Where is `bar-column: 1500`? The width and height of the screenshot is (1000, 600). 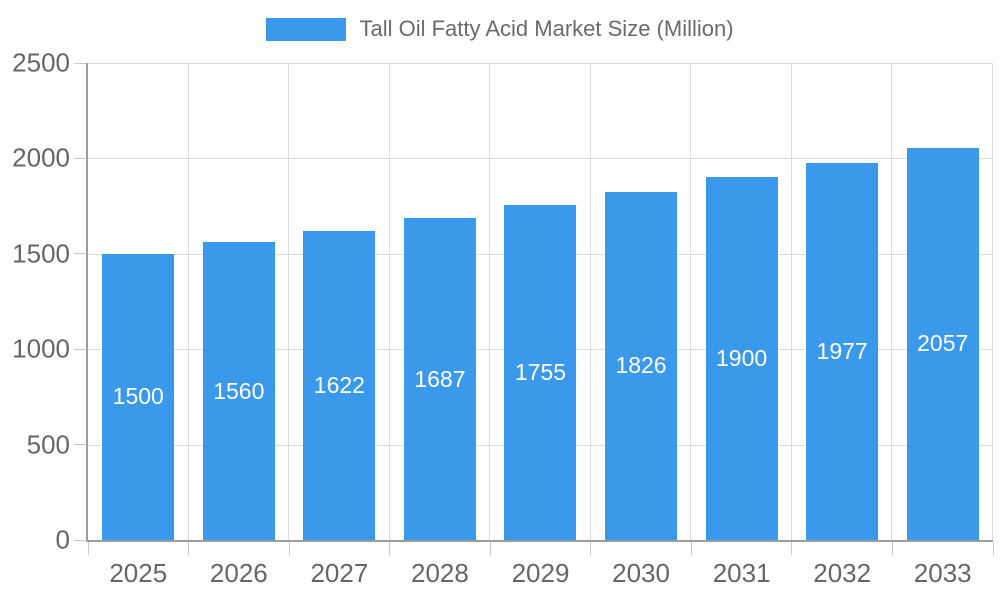
bar-column: 1500 is located at coordinates (138, 301).